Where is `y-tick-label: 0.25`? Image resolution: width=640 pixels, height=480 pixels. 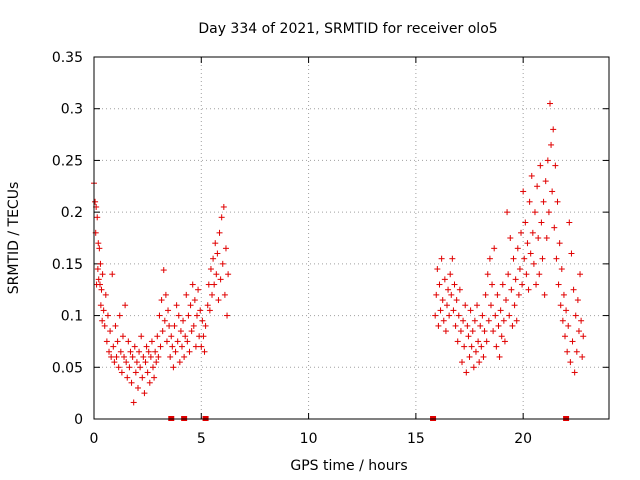
y-tick-label: 0.25 is located at coordinates (67, 161).